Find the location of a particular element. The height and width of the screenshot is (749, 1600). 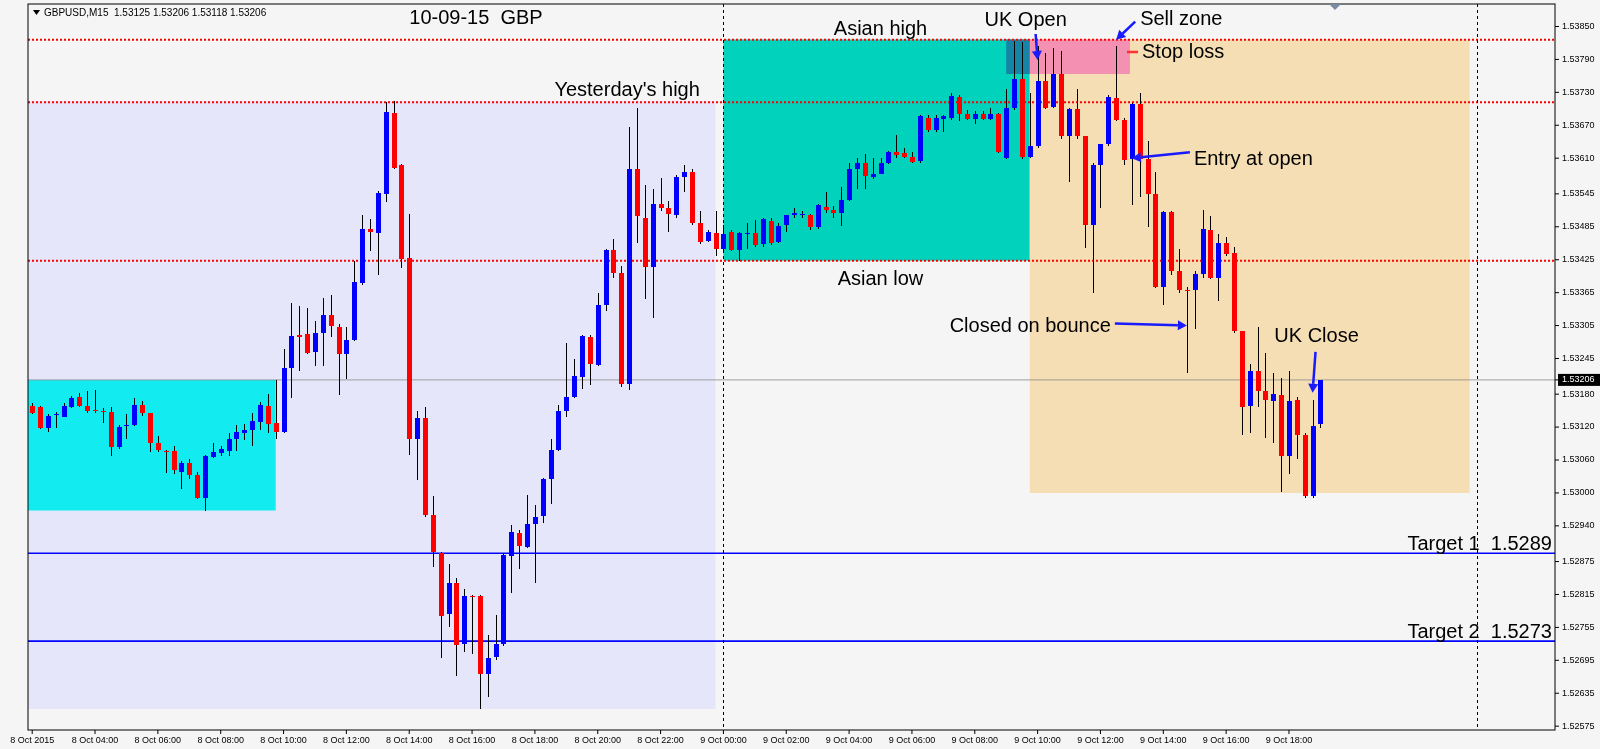

y-tick-label: 1.53670 is located at coordinates (1578, 124).